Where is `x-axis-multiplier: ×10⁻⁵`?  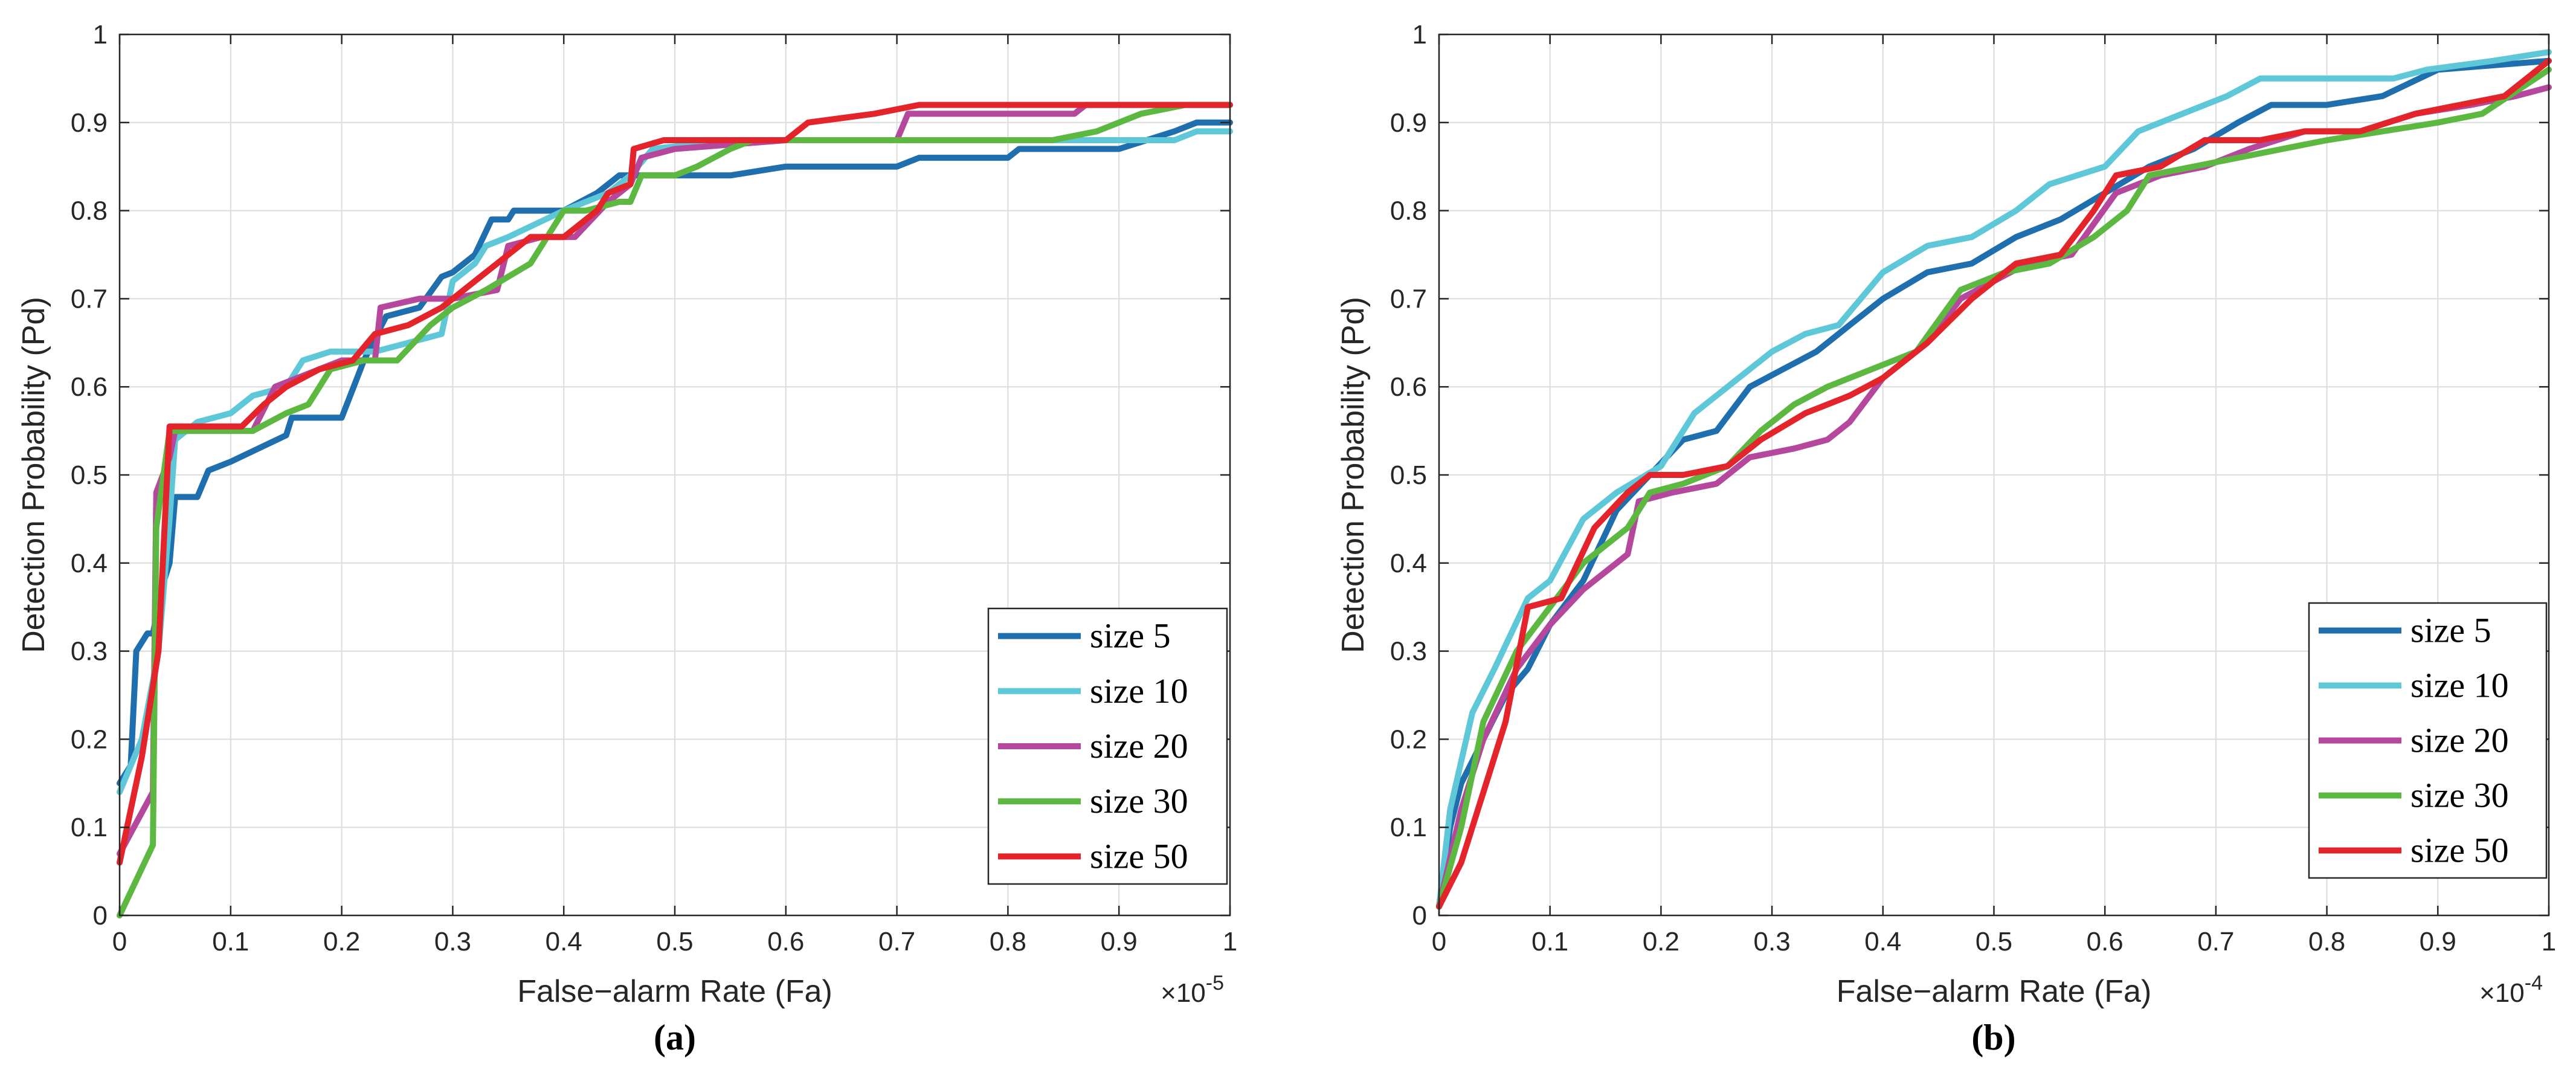 x-axis-multiplier: ×10⁻⁵ is located at coordinates (1192, 990).